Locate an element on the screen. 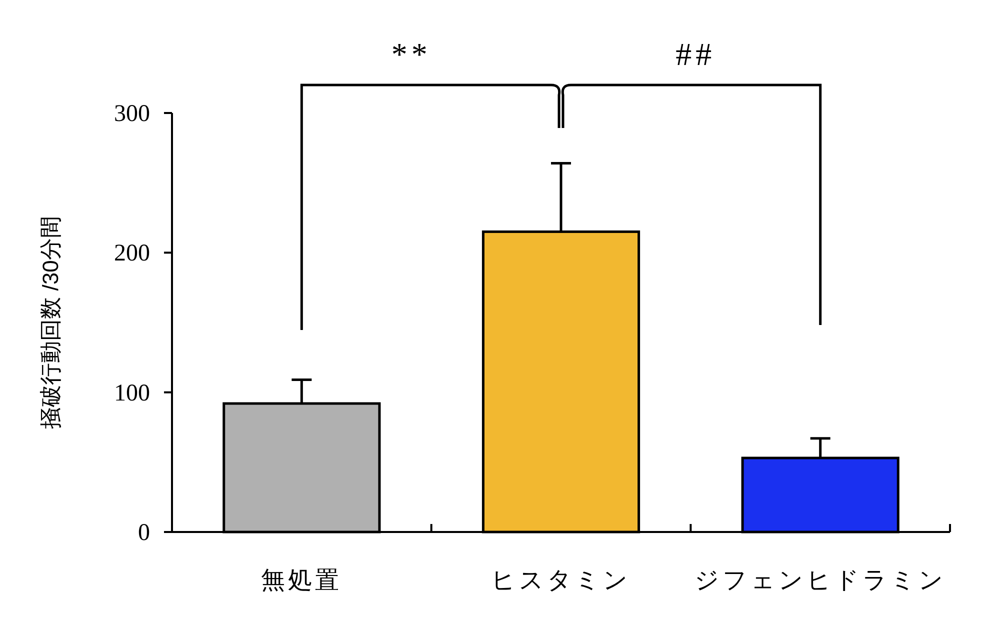  x-tick-label: ヒスタミン is located at coordinates (561, 580).